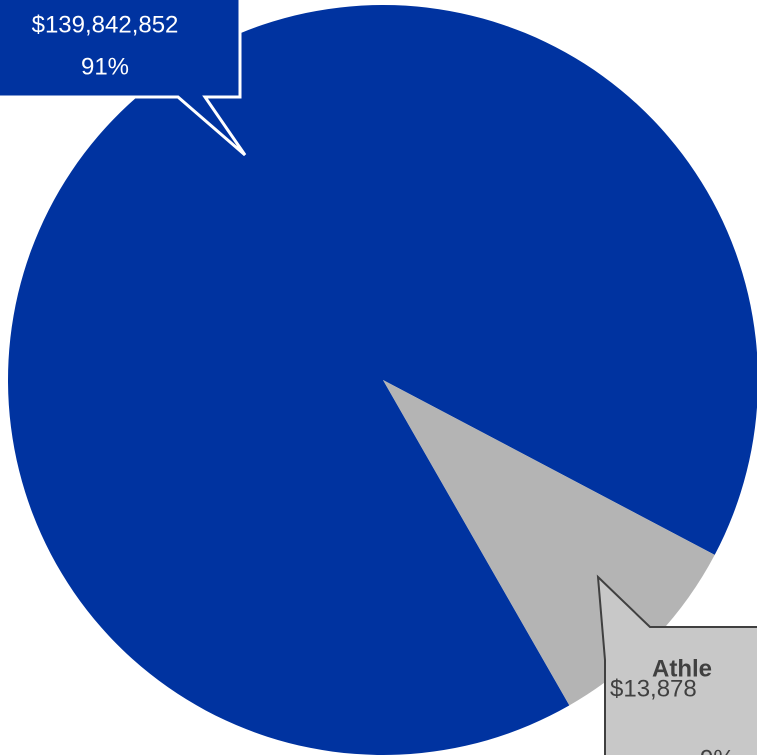 The image size is (757, 755). Describe the element at coordinates (717, 750) in the screenshot. I see `value-label: 9%` at that location.